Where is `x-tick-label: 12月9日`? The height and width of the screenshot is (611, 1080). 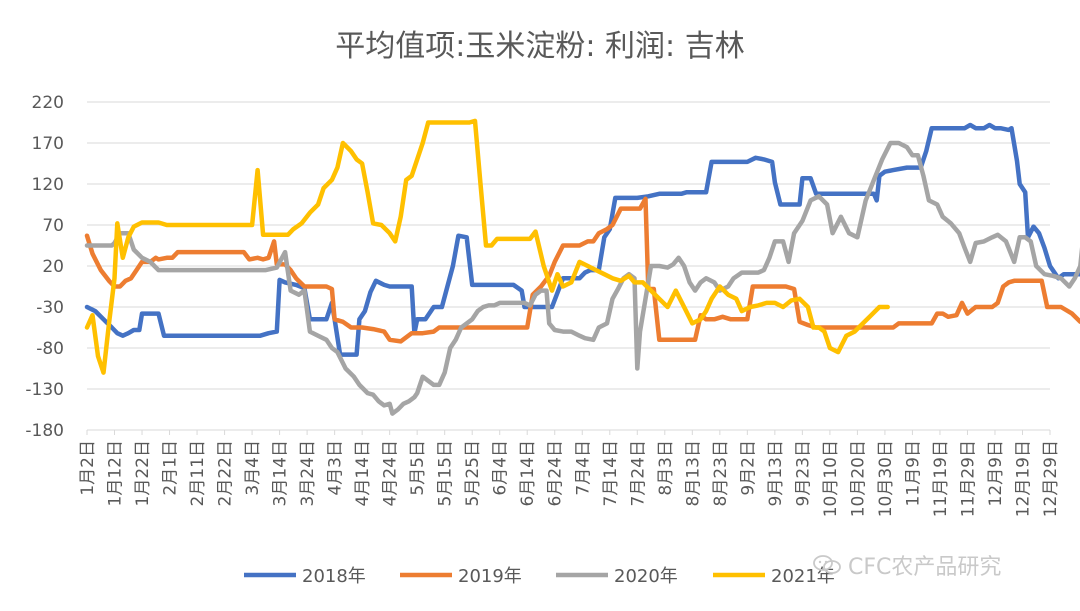 x-tick-label: 12月9日 is located at coordinates (996, 473).